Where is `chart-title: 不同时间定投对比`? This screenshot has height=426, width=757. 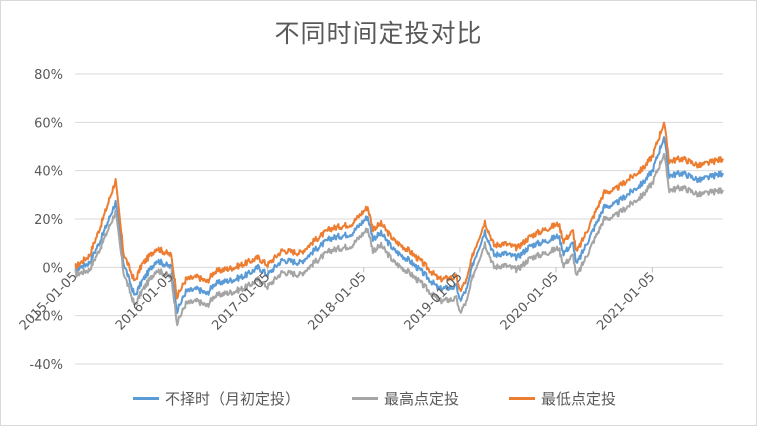 chart-title: 不同时间定投对比 is located at coordinates (378, 33).